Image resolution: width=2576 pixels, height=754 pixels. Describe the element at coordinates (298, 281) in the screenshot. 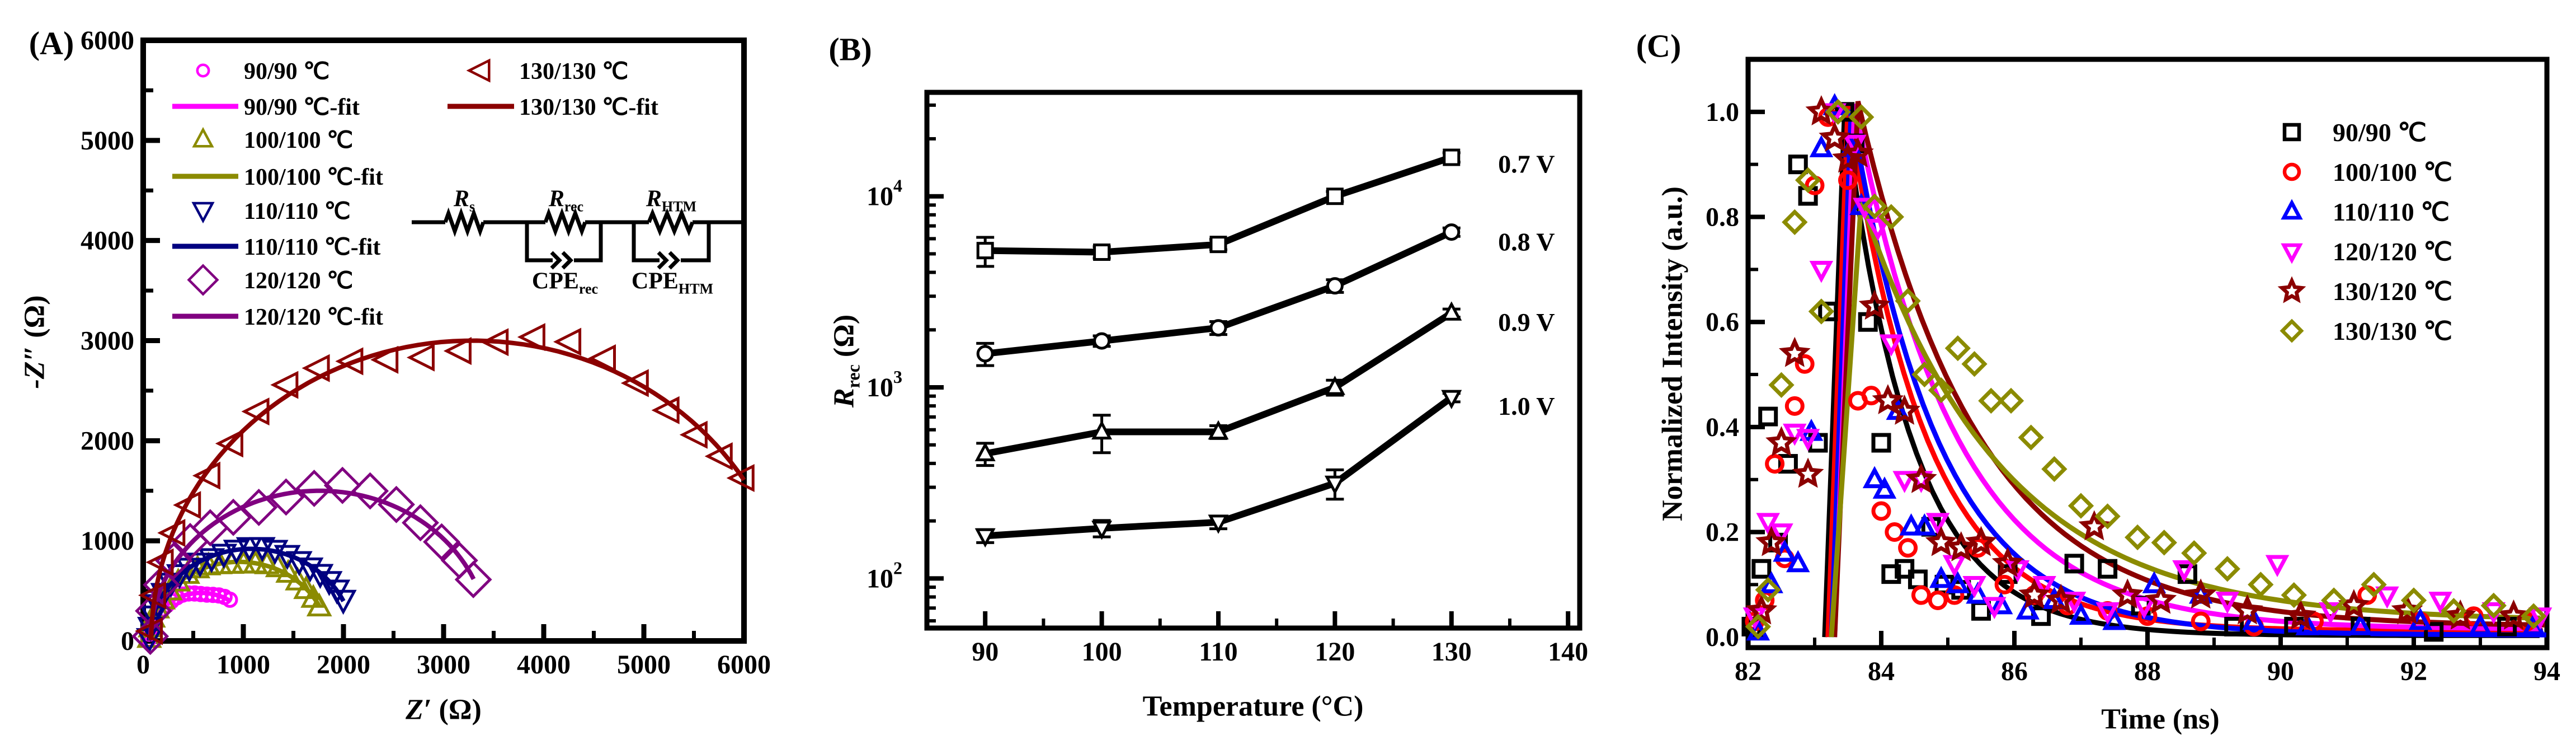

I see `legend-a-label: 120/120 ℃` at that location.